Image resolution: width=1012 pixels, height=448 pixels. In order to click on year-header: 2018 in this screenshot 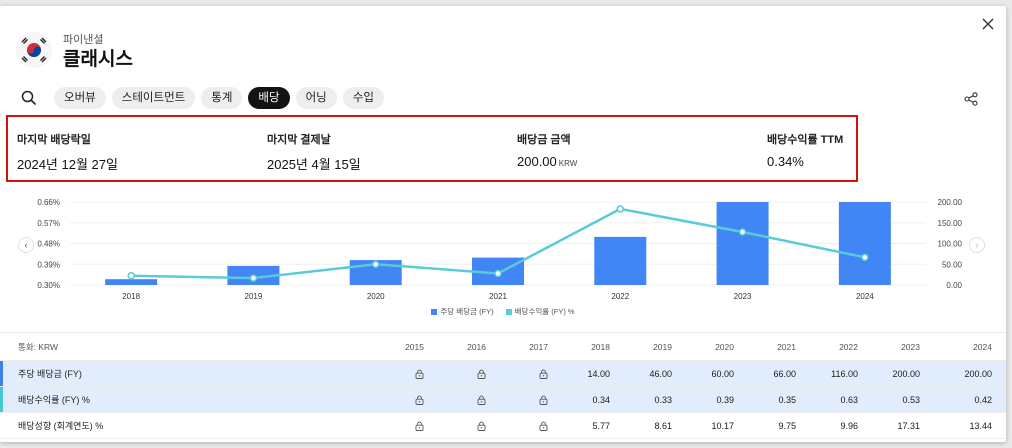, I will do `click(593, 346)`.